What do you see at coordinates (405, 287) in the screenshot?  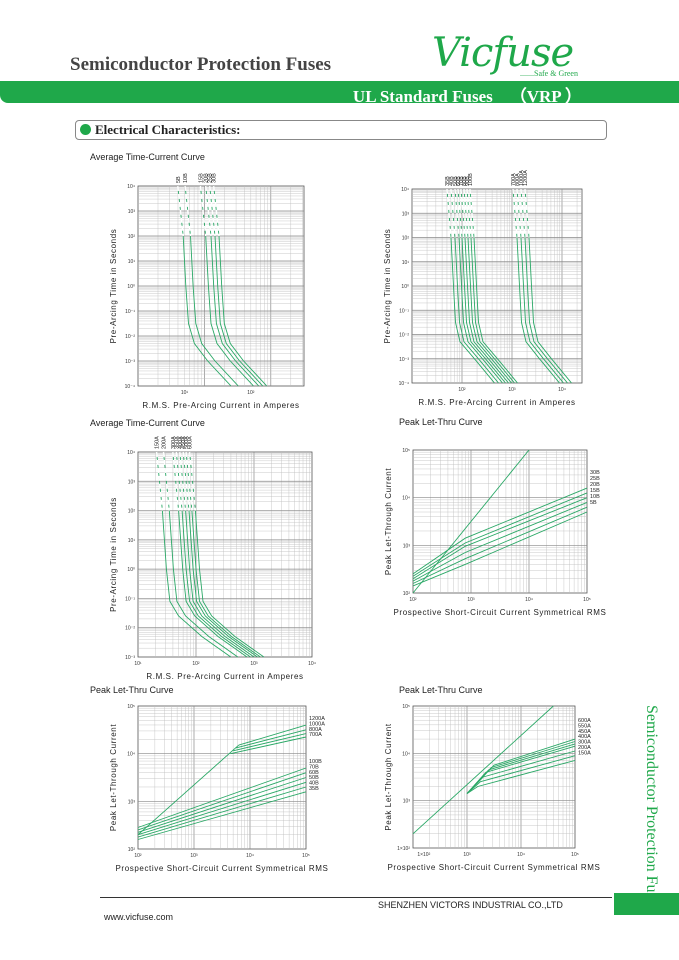 I see `y-tick-label: 10⁰` at bounding box center [405, 287].